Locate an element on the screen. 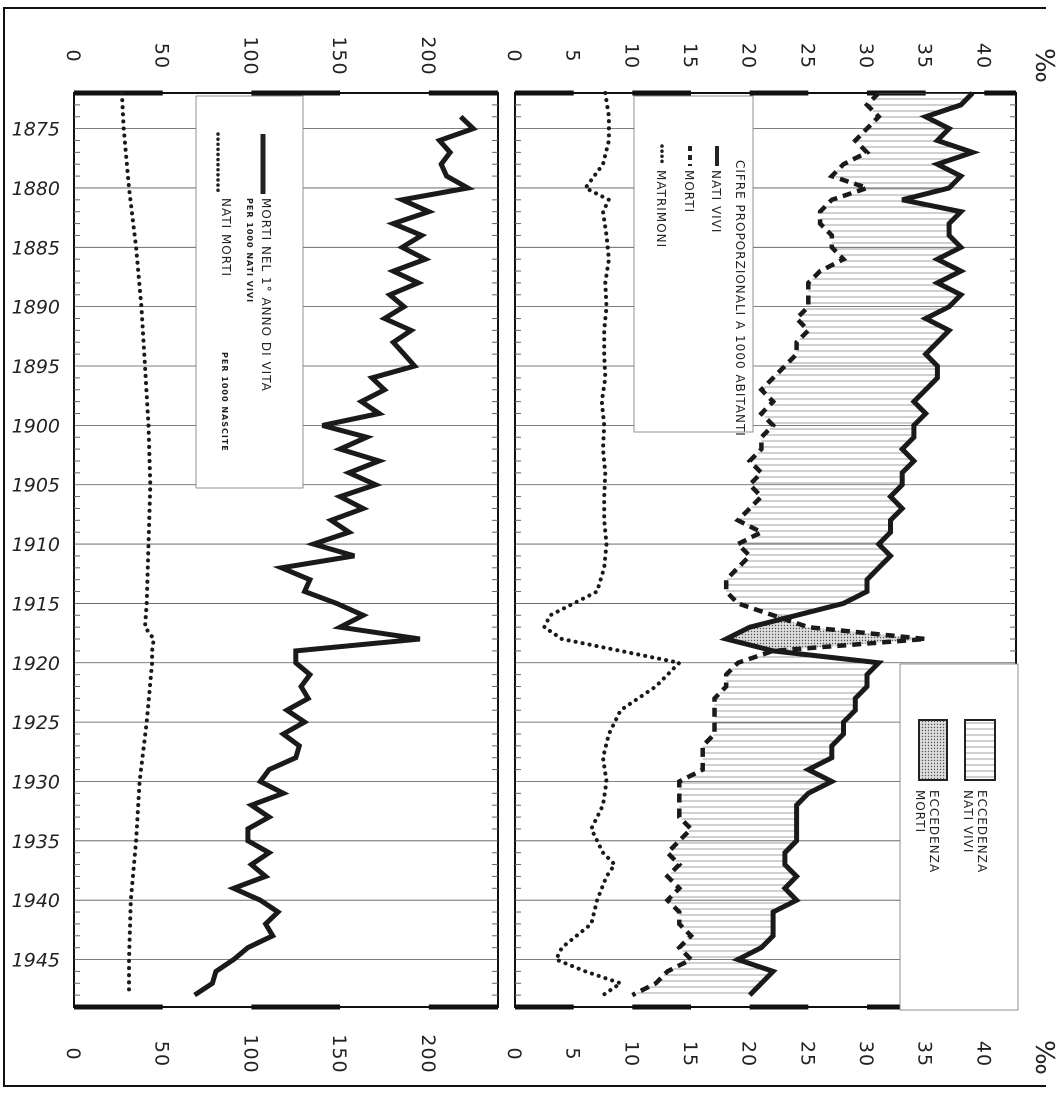 The width and height of the screenshot is (1056, 1099). legend-marriages-label: MATRIMONI is located at coordinates (661, 209).